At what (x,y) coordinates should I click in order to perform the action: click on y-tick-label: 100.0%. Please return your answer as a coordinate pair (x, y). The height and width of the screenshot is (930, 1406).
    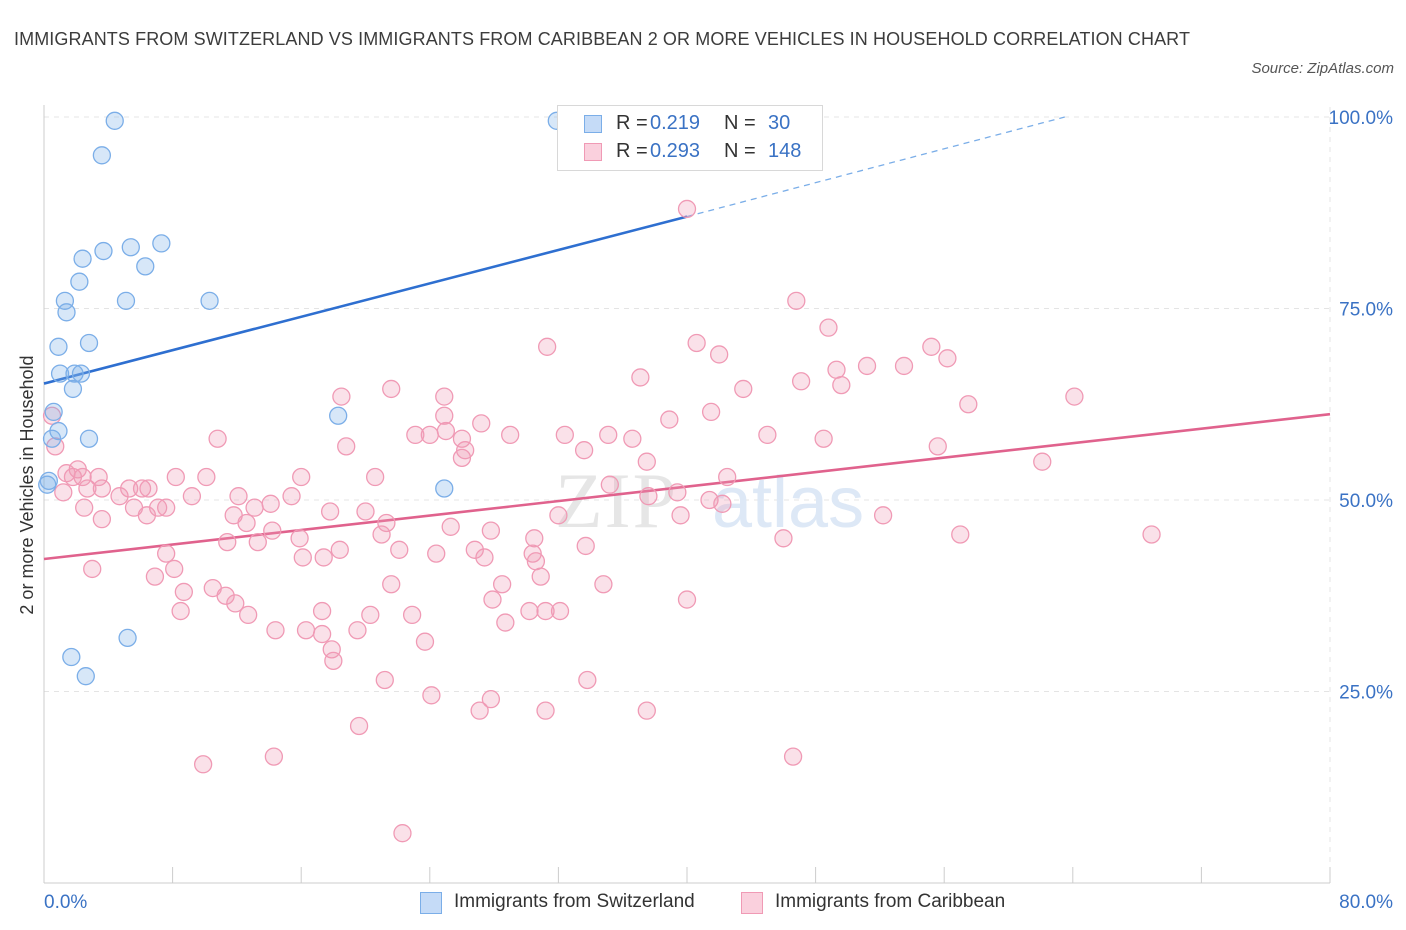
    Looking at the image, I should click on (1361, 118).